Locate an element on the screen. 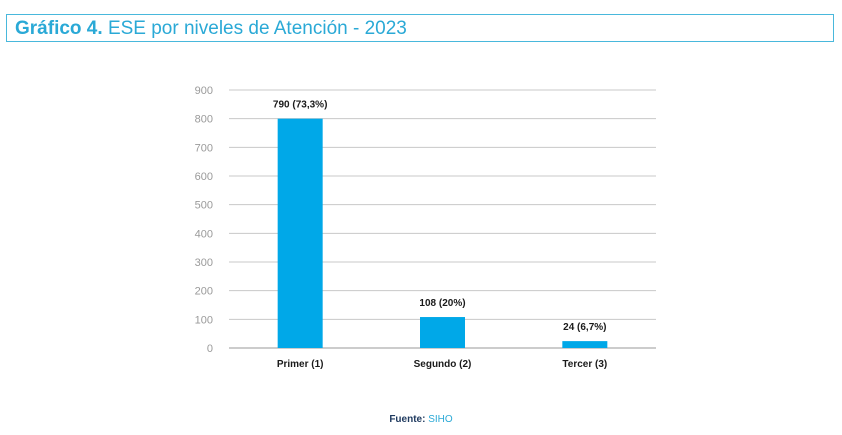  data-label: 790 (73,3%) is located at coordinates (300, 105).